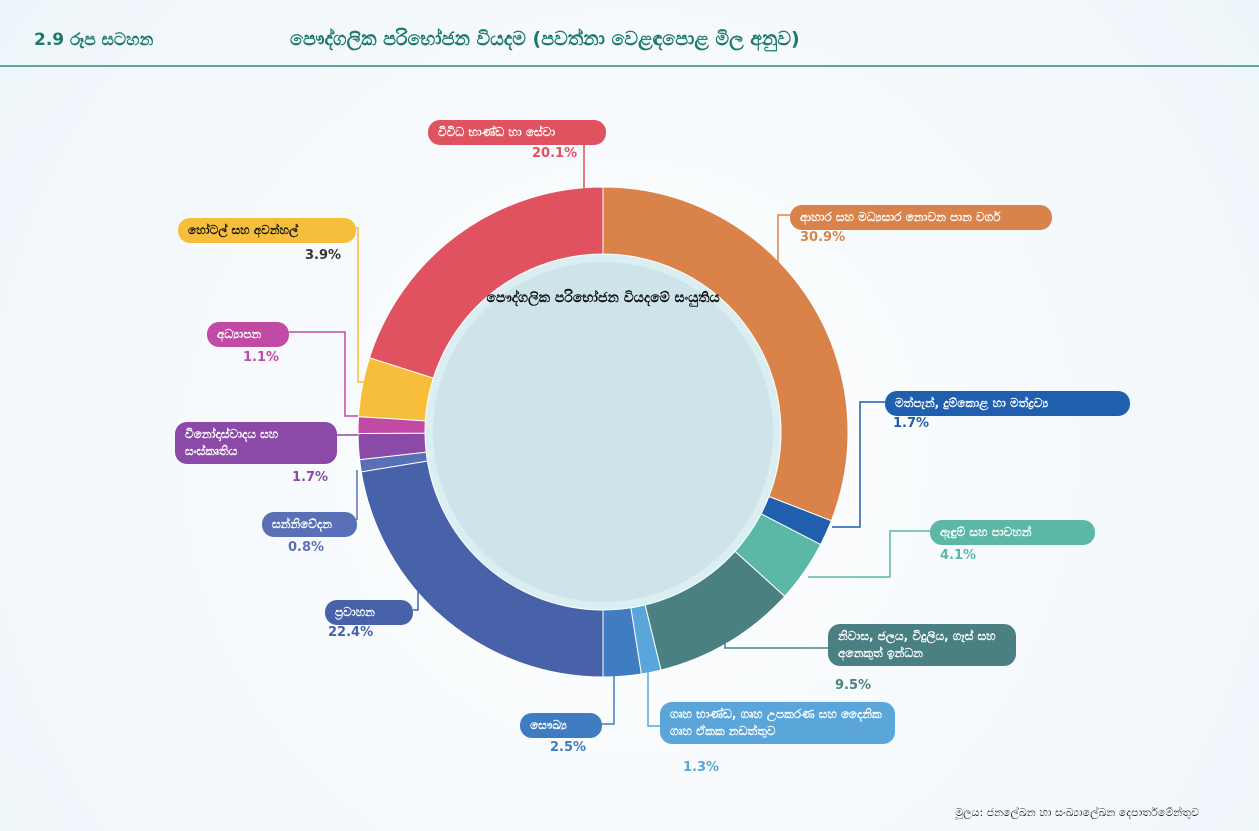 The height and width of the screenshot is (831, 1259). Describe the element at coordinates (853, 685) in the screenshot. I see `value-label: 9.5%` at that location.